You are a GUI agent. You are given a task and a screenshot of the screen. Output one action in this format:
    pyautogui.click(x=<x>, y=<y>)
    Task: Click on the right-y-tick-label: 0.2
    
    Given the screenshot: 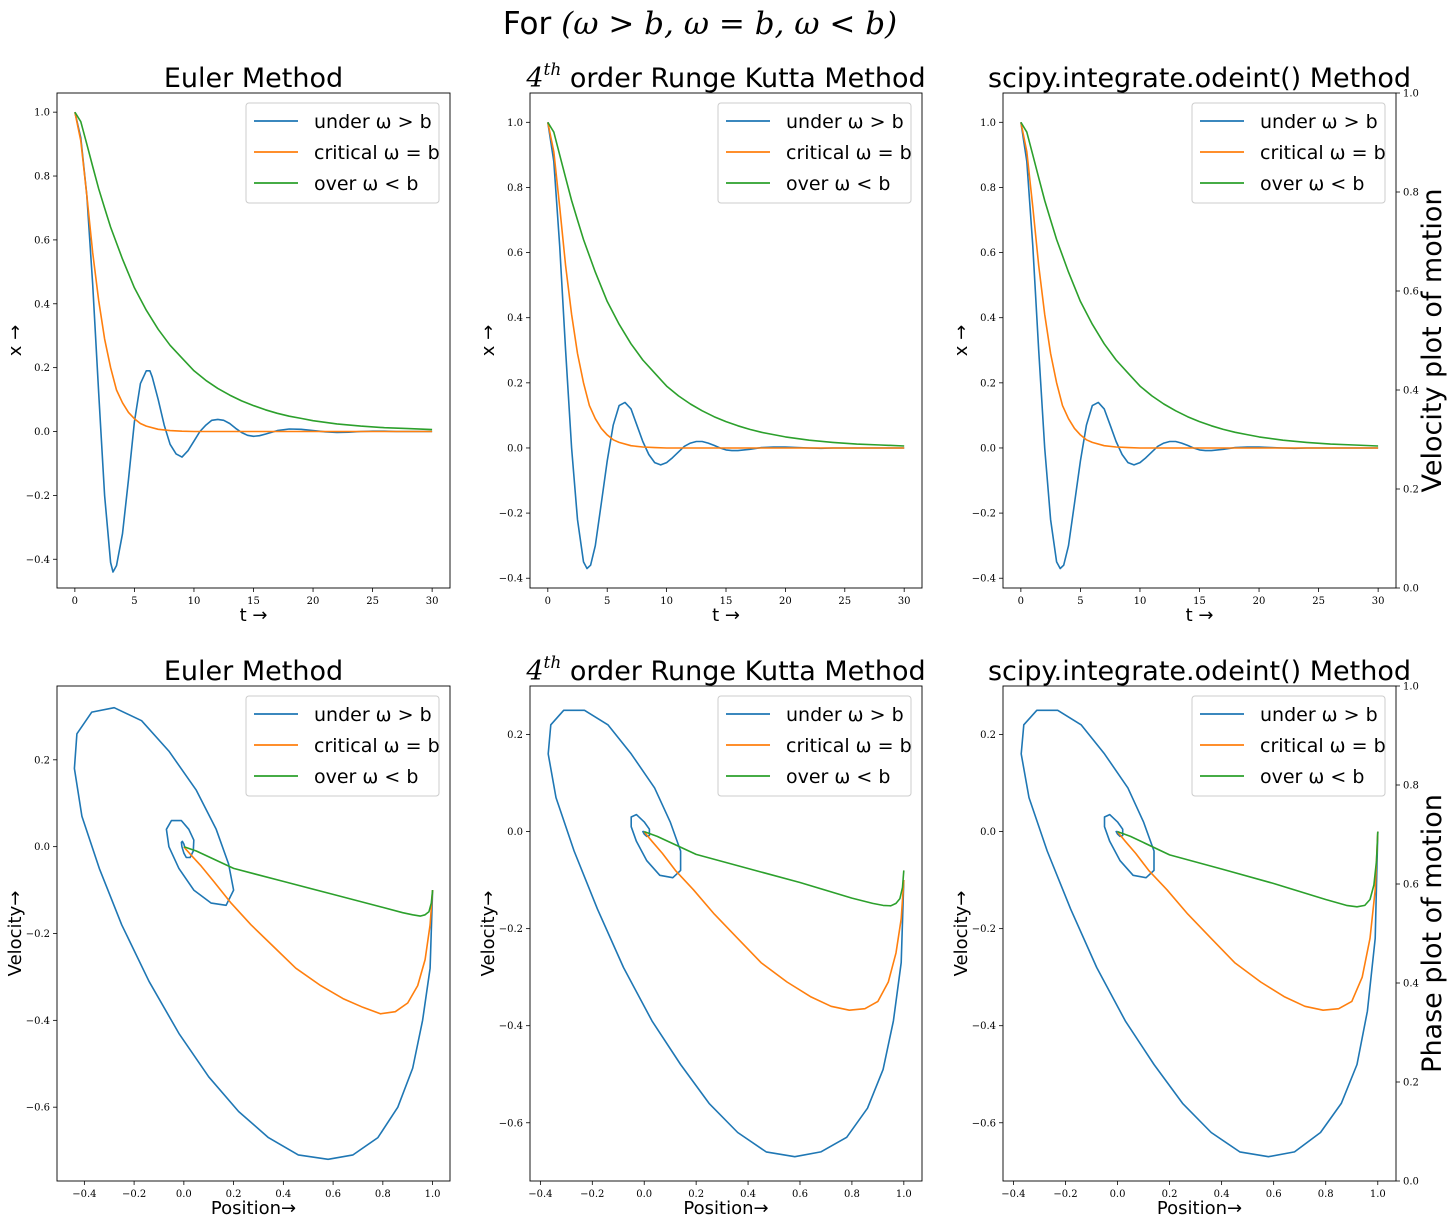 What is the action you would take?
    pyautogui.click(x=1411, y=1083)
    